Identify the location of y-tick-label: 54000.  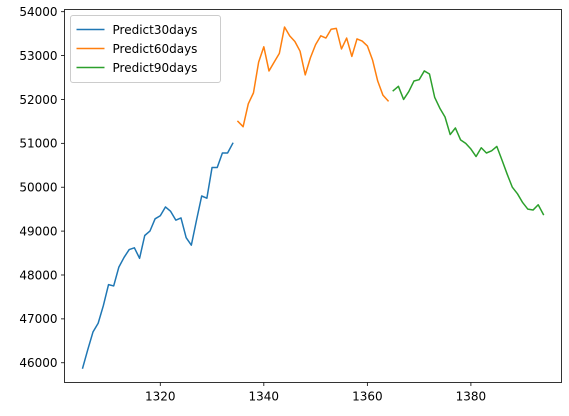
(38, 12).